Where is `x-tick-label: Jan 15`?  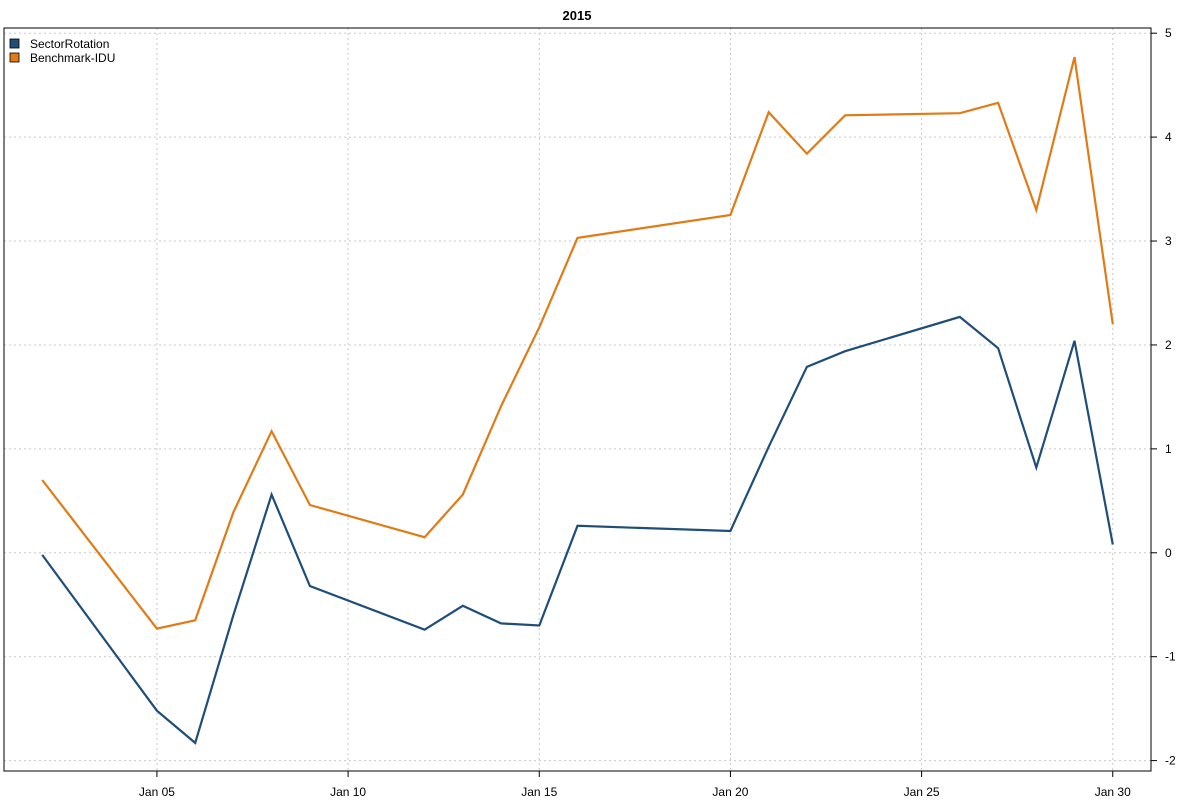
x-tick-label: Jan 15 is located at coordinates (539, 792).